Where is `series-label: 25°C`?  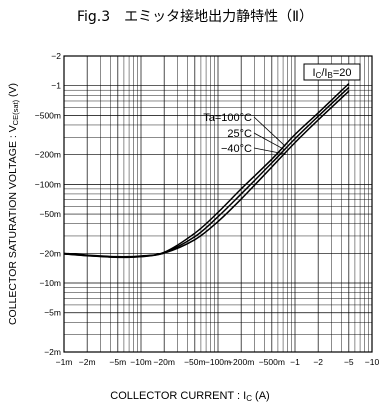
series-label: 25°C is located at coordinates (239, 134).